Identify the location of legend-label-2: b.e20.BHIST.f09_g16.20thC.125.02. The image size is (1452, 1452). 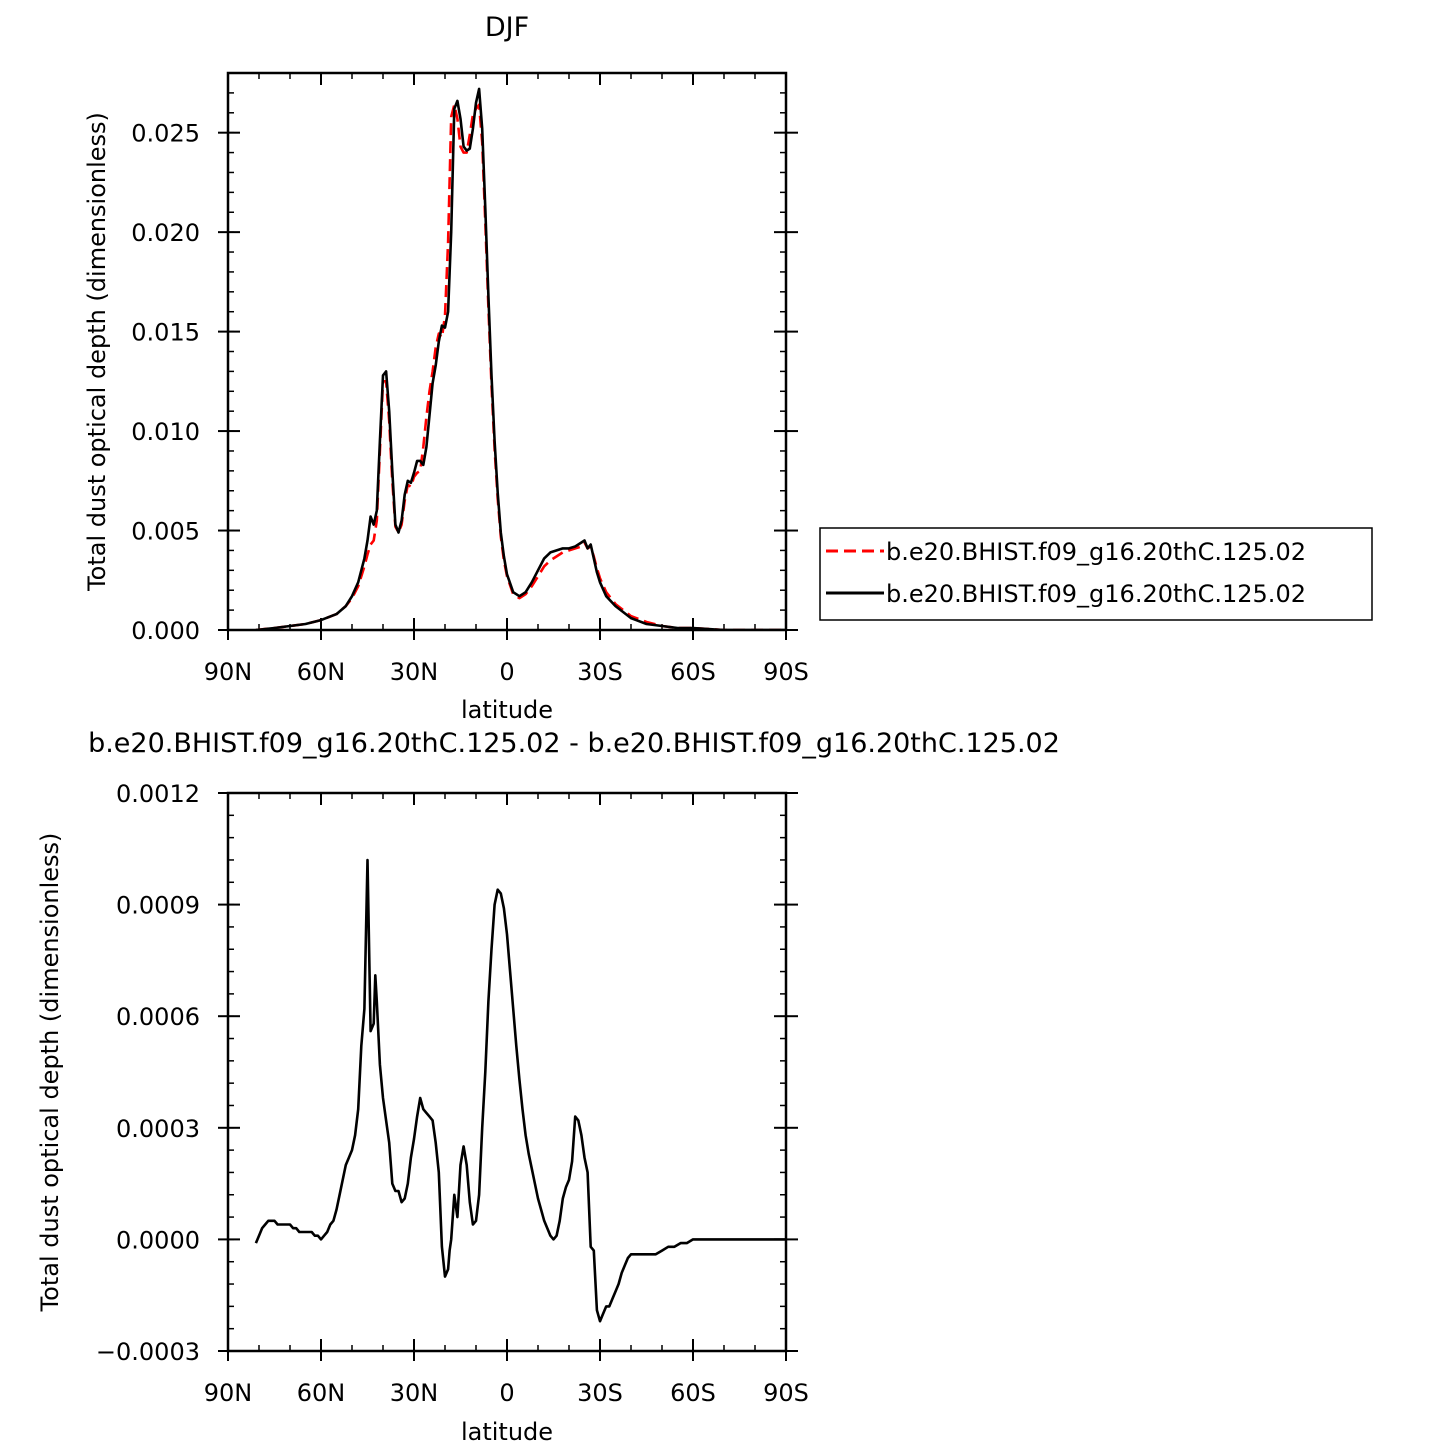
(1096, 594).